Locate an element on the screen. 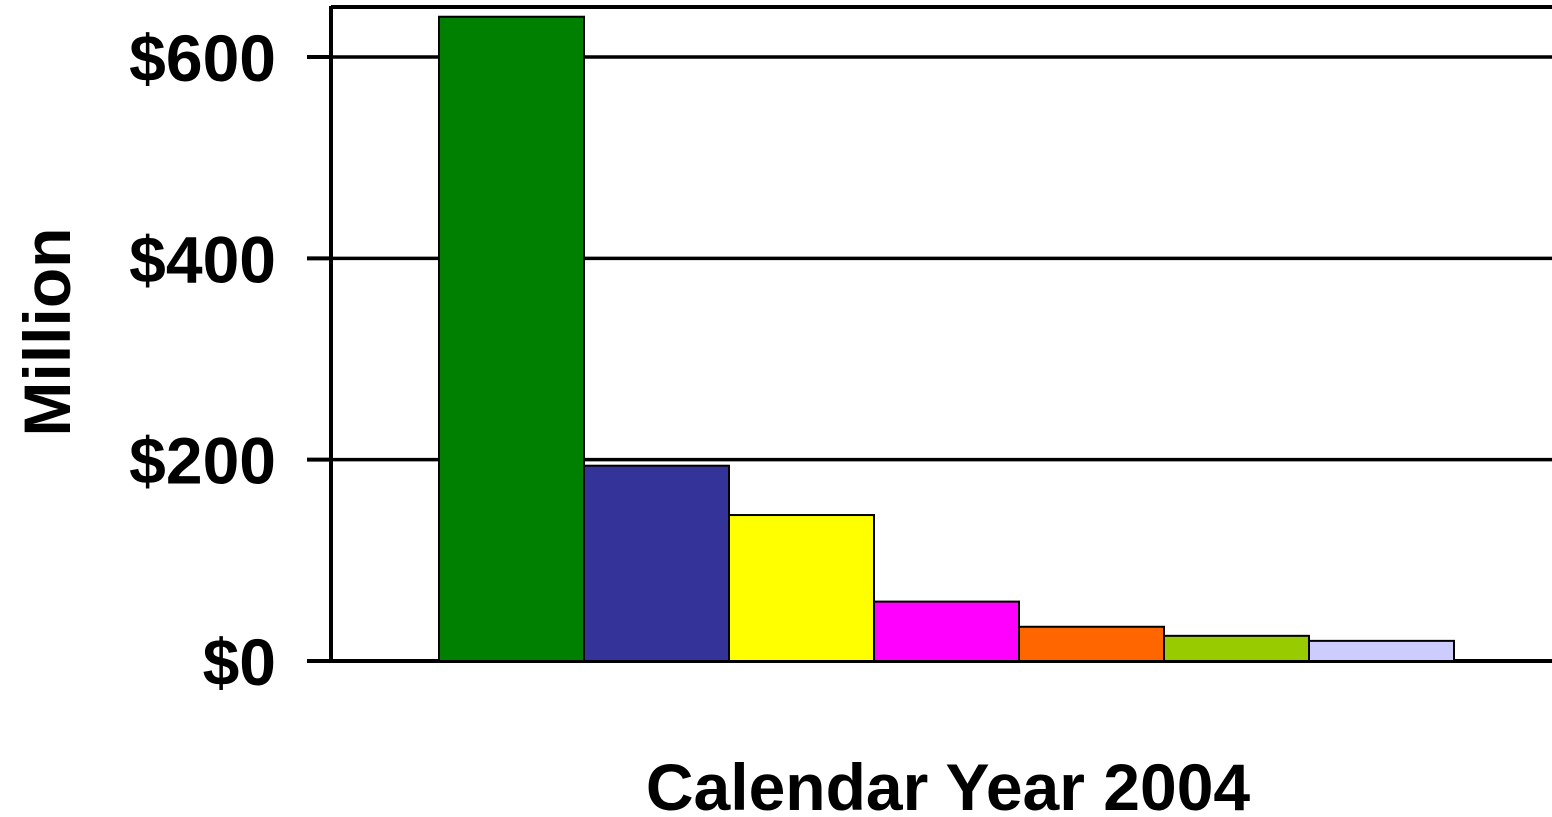 This screenshot has height=817, width=1552. y-tick-label: $0 is located at coordinates (239, 662).